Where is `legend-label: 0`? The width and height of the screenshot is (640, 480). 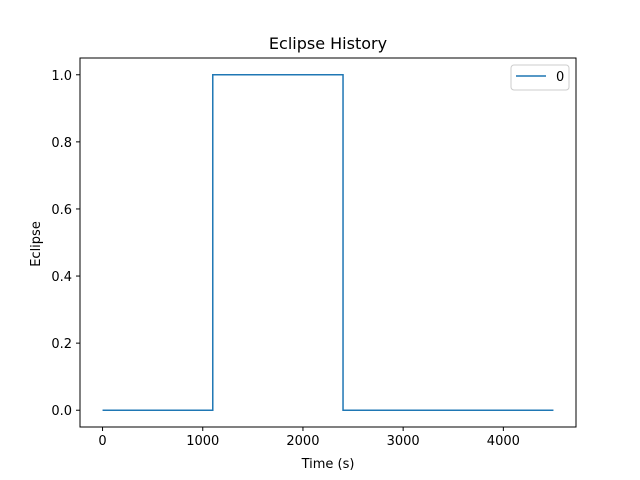 legend-label: 0 is located at coordinates (560, 77).